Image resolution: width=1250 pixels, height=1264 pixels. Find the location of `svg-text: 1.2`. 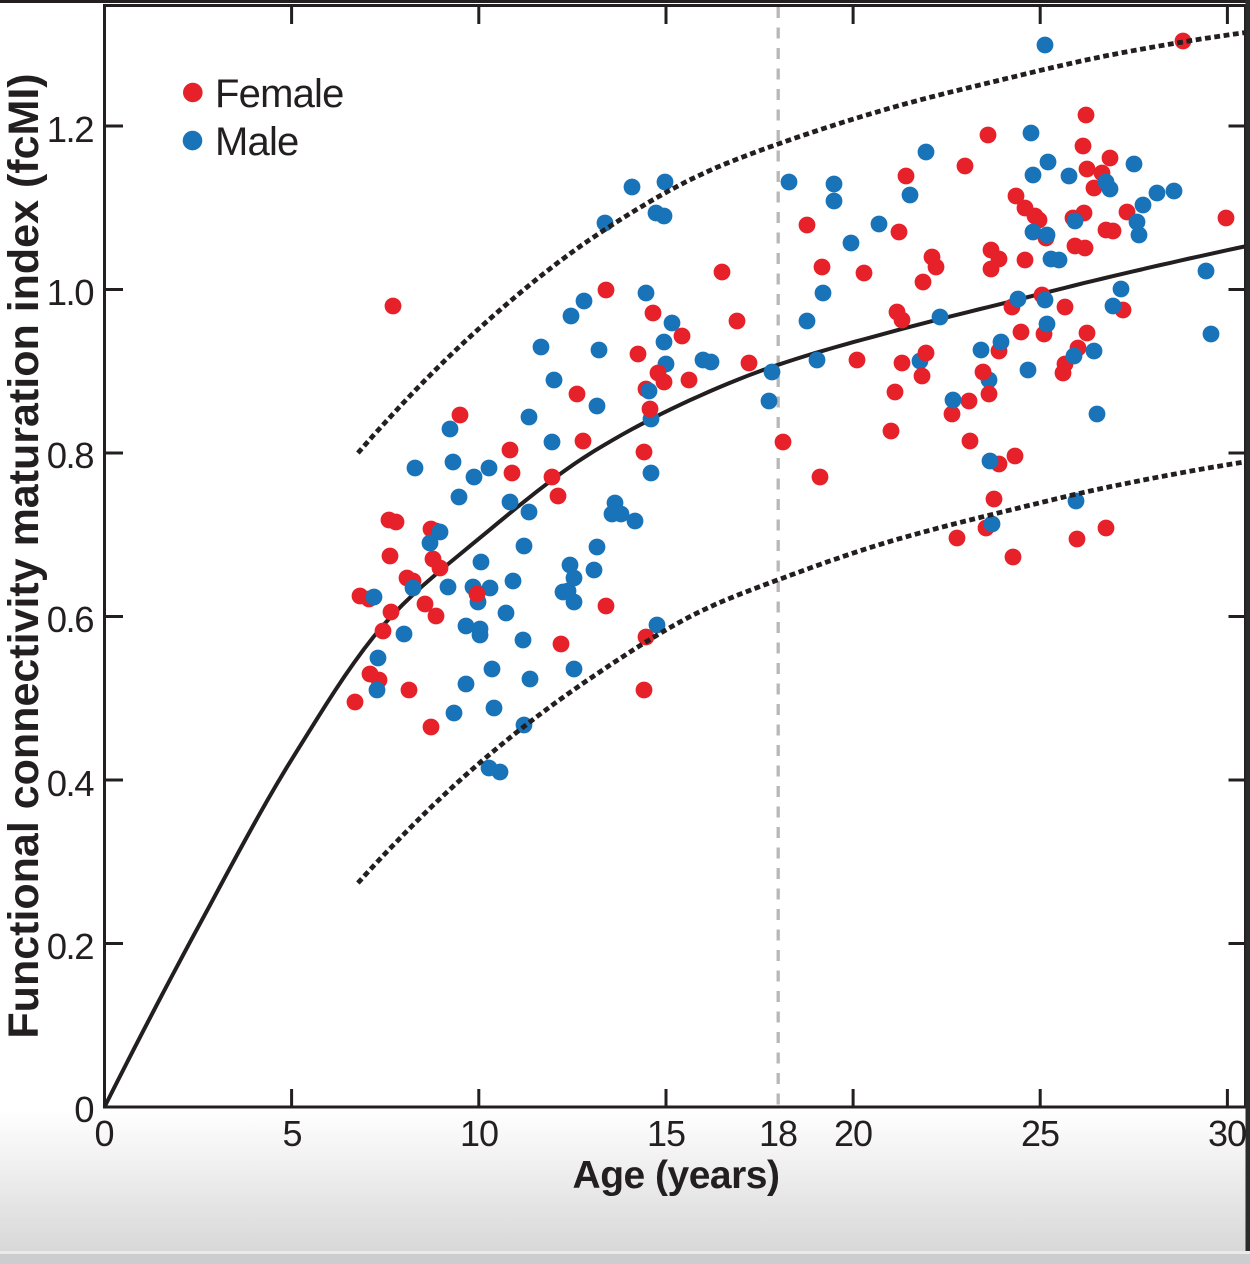

svg-text: 1.2 is located at coordinates (70, 129).